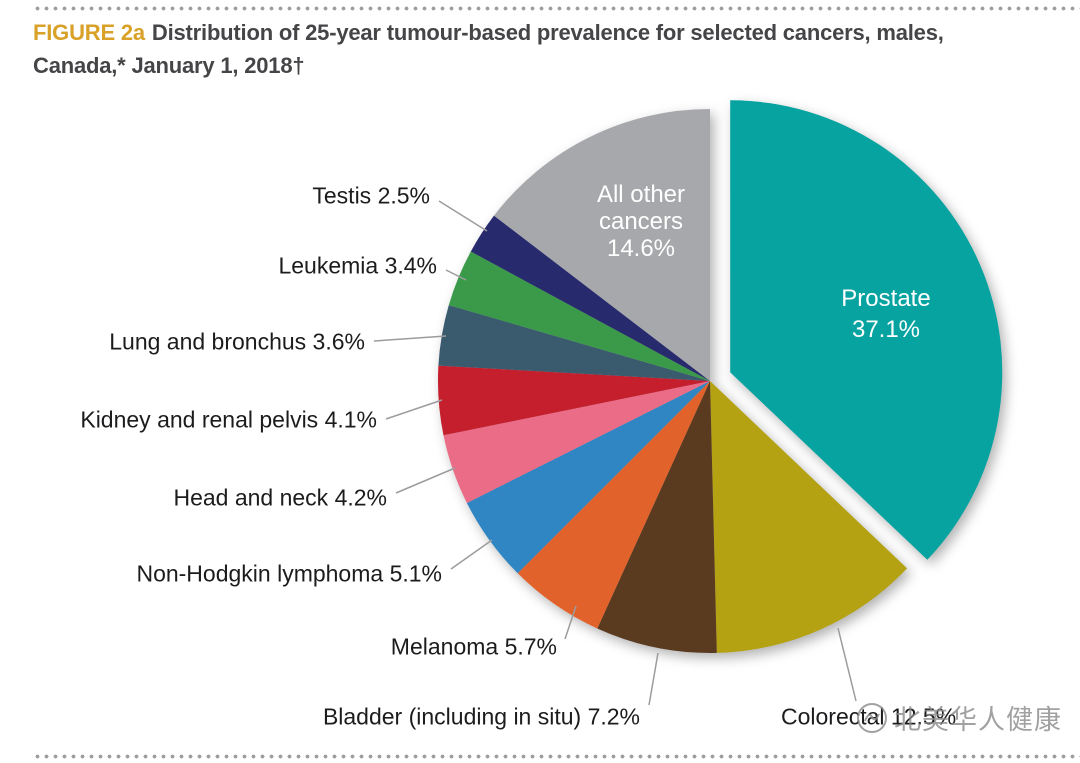 The image size is (1080, 763). I want to click on pie-slice-colorectal, so click(809, 517).